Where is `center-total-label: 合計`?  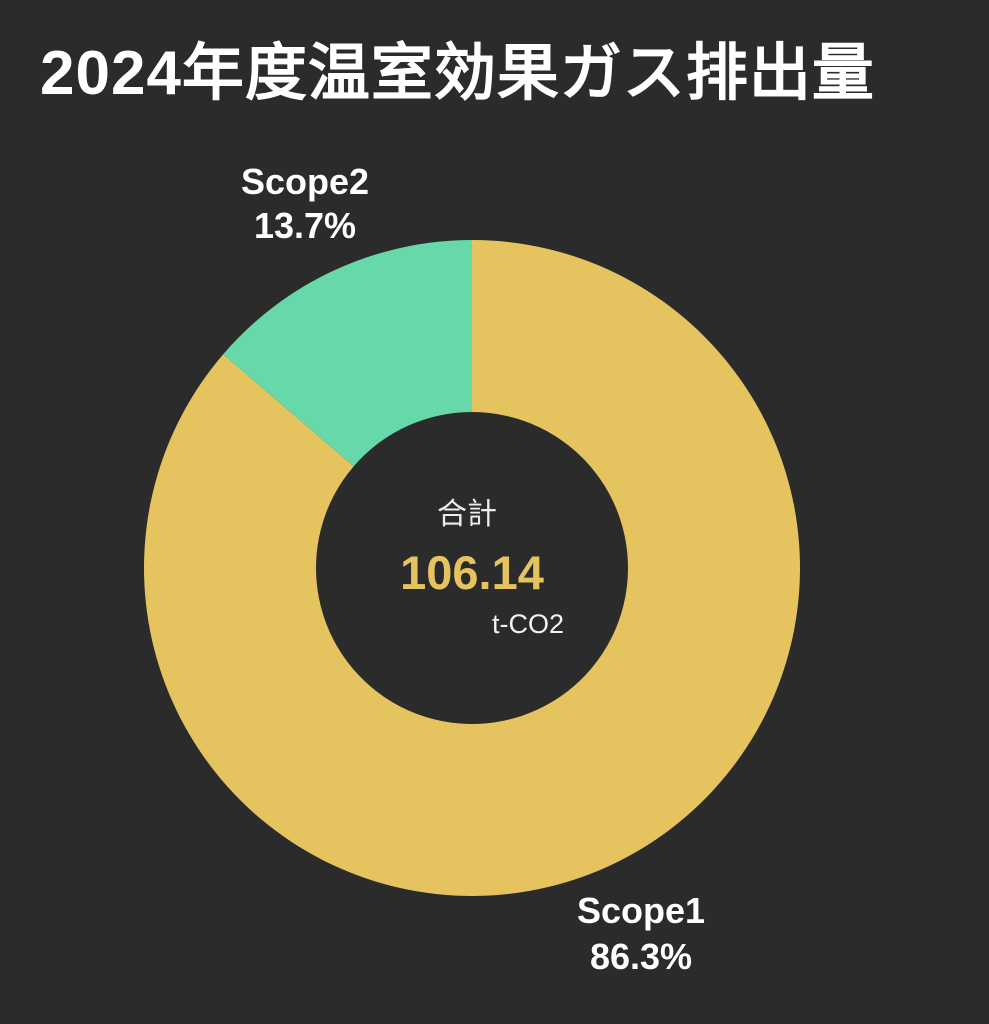
center-total-label: 合計 is located at coordinates (467, 514).